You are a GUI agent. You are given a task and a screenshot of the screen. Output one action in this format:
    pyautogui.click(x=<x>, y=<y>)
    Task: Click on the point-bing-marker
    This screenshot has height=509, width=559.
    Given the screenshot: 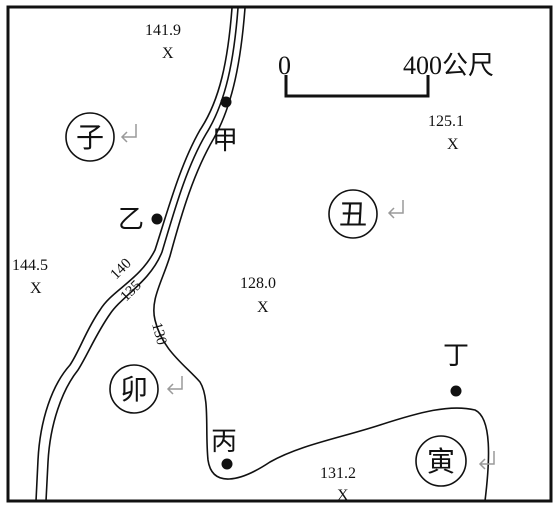 What is the action you would take?
    pyautogui.click(x=227, y=464)
    